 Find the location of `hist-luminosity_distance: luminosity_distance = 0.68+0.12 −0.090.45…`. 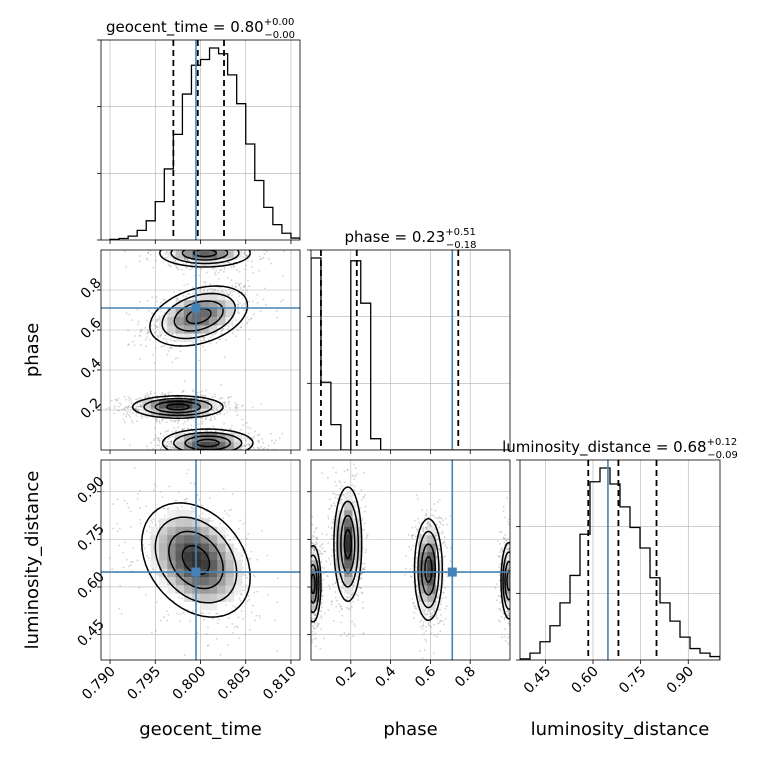

hist-luminosity_distance: luminosity_distance = 0.68+0.12 −0.090.45… is located at coordinates (620, 567).